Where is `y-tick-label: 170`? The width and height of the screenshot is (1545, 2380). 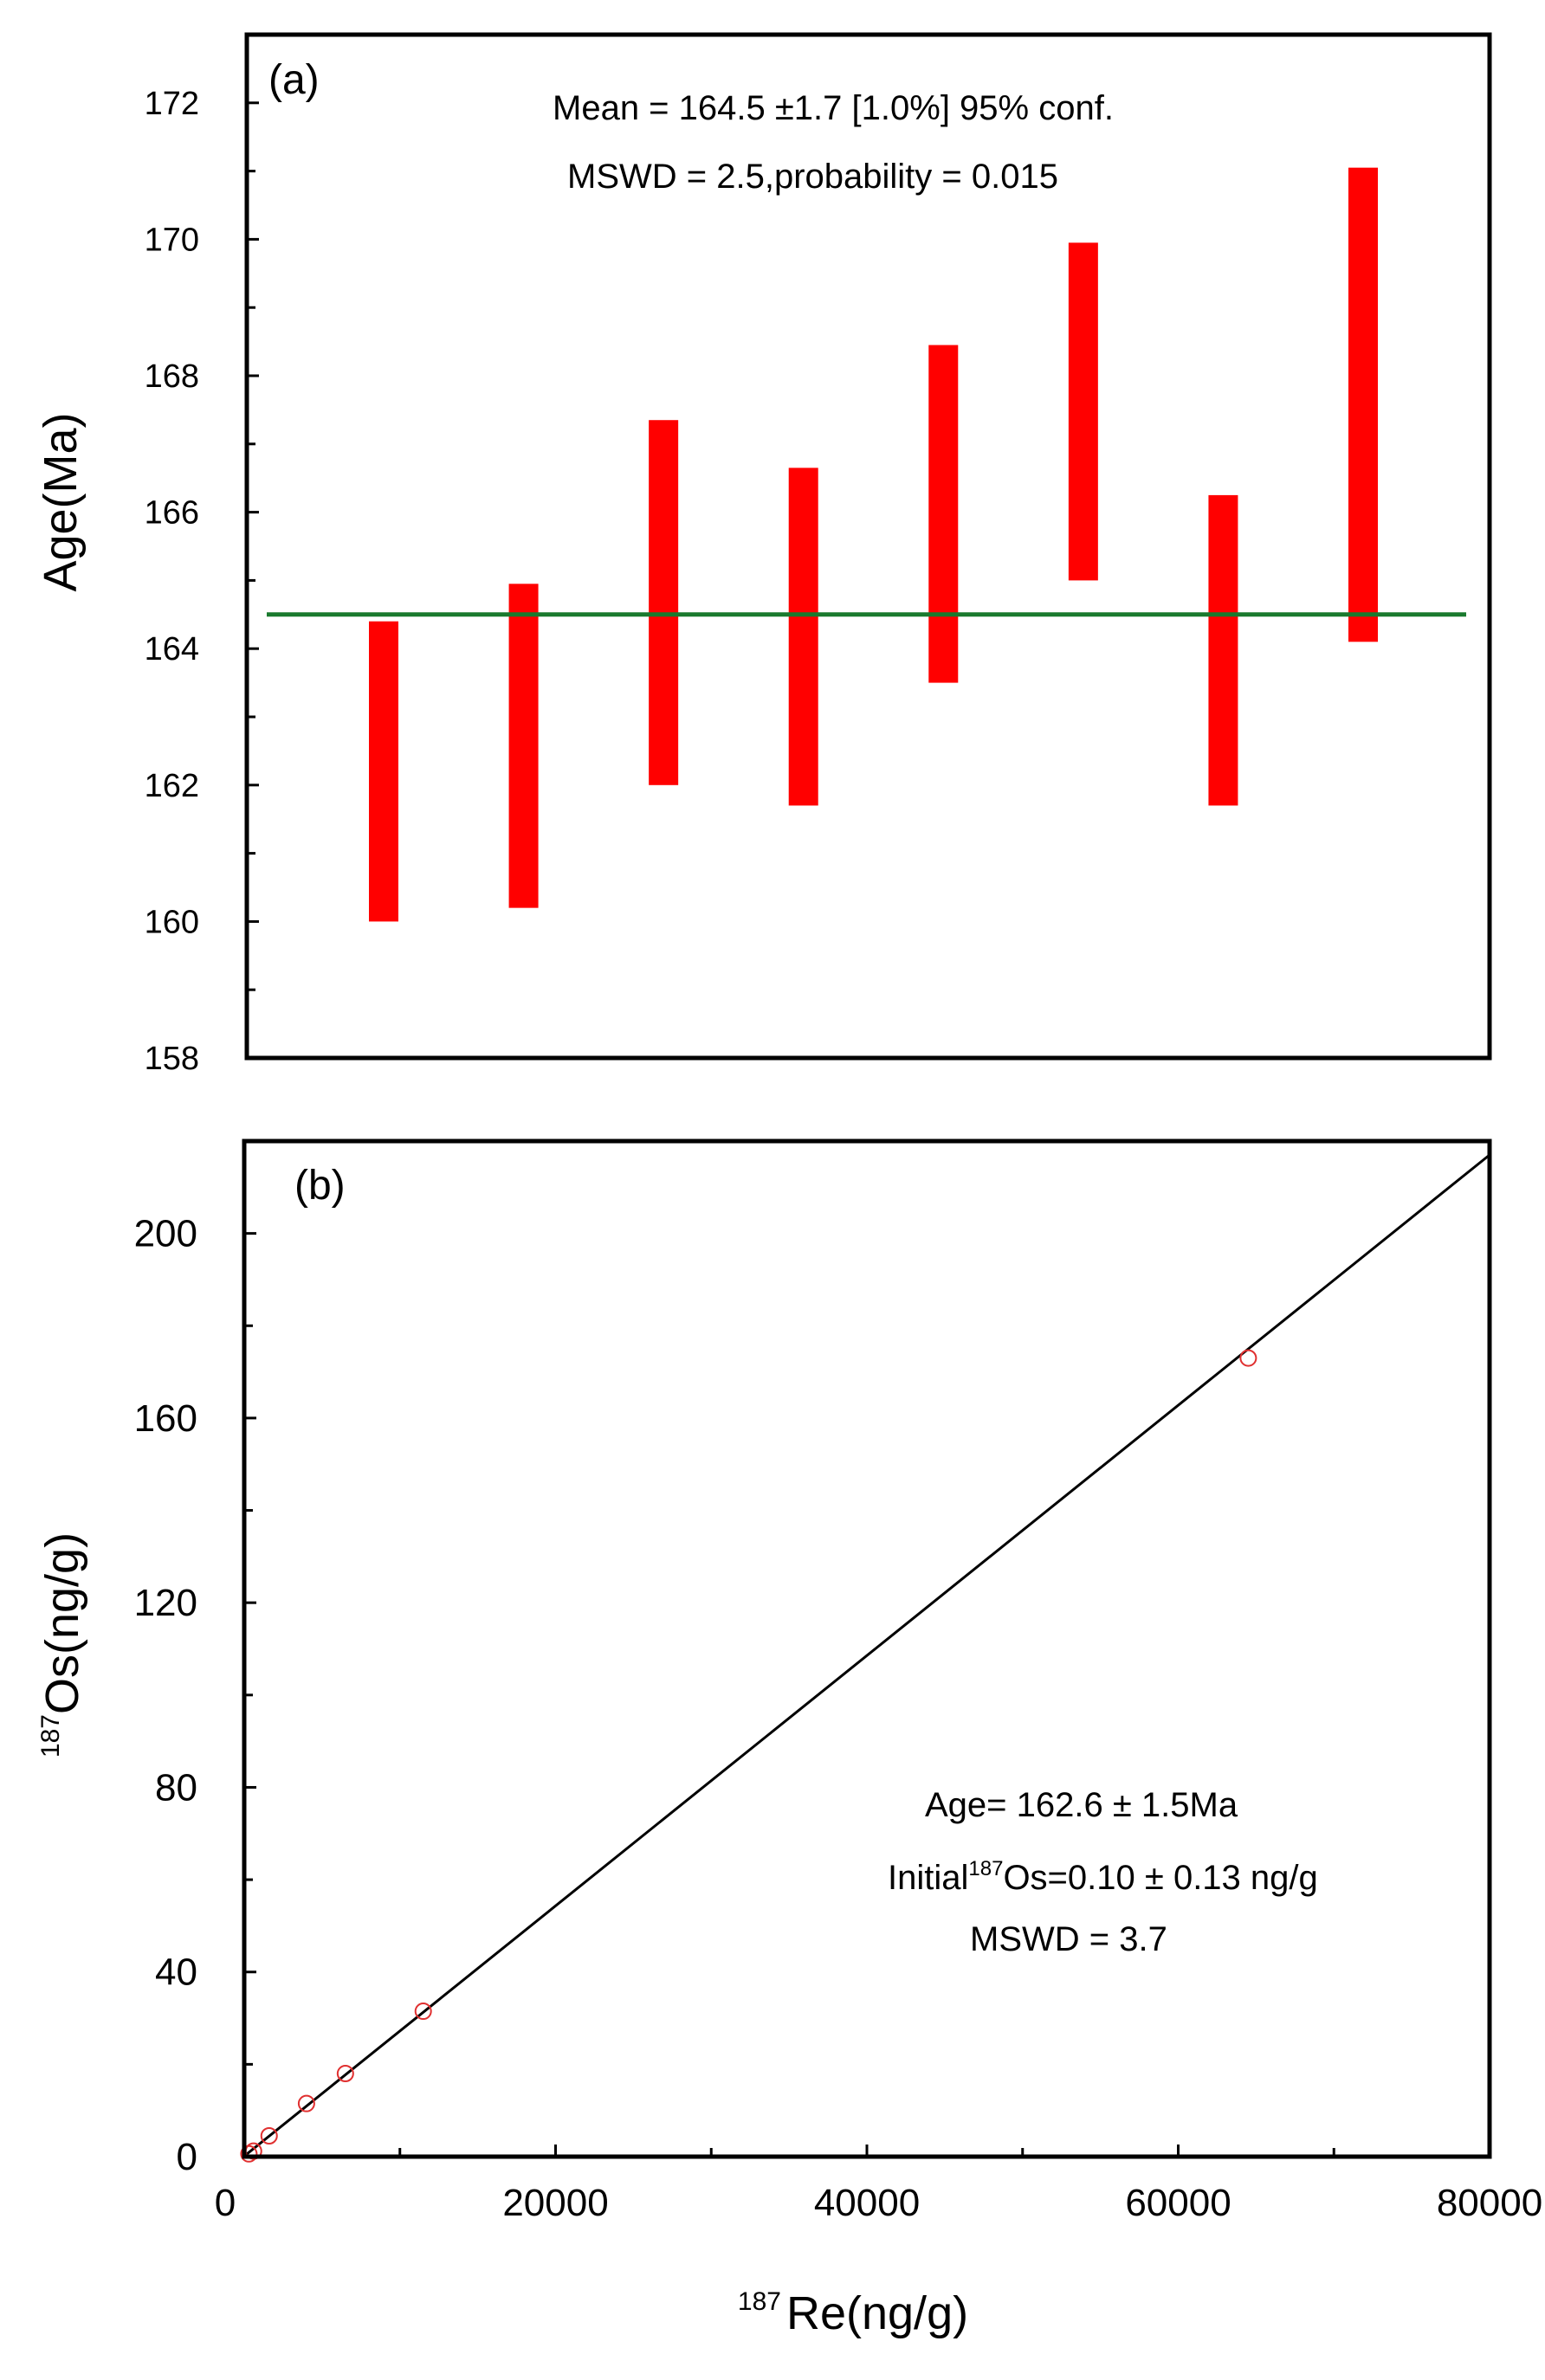
y-tick-label: 170 is located at coordinates (172, 240).